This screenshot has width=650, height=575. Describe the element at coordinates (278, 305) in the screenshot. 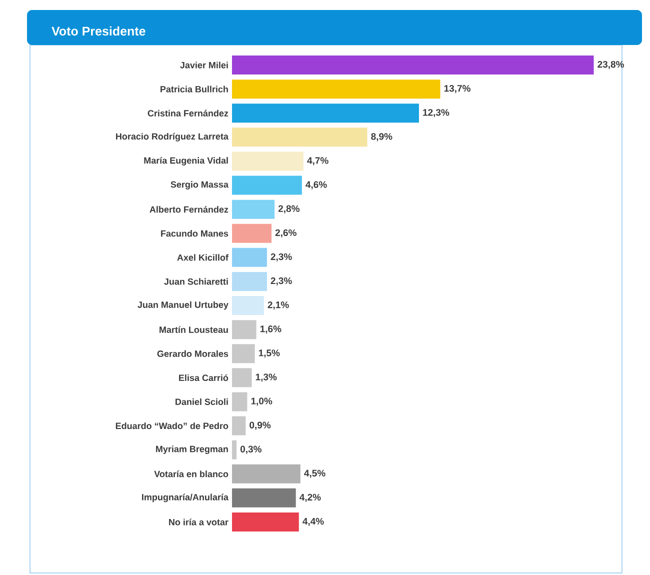

I see `data-label: 2,1%` at that location.